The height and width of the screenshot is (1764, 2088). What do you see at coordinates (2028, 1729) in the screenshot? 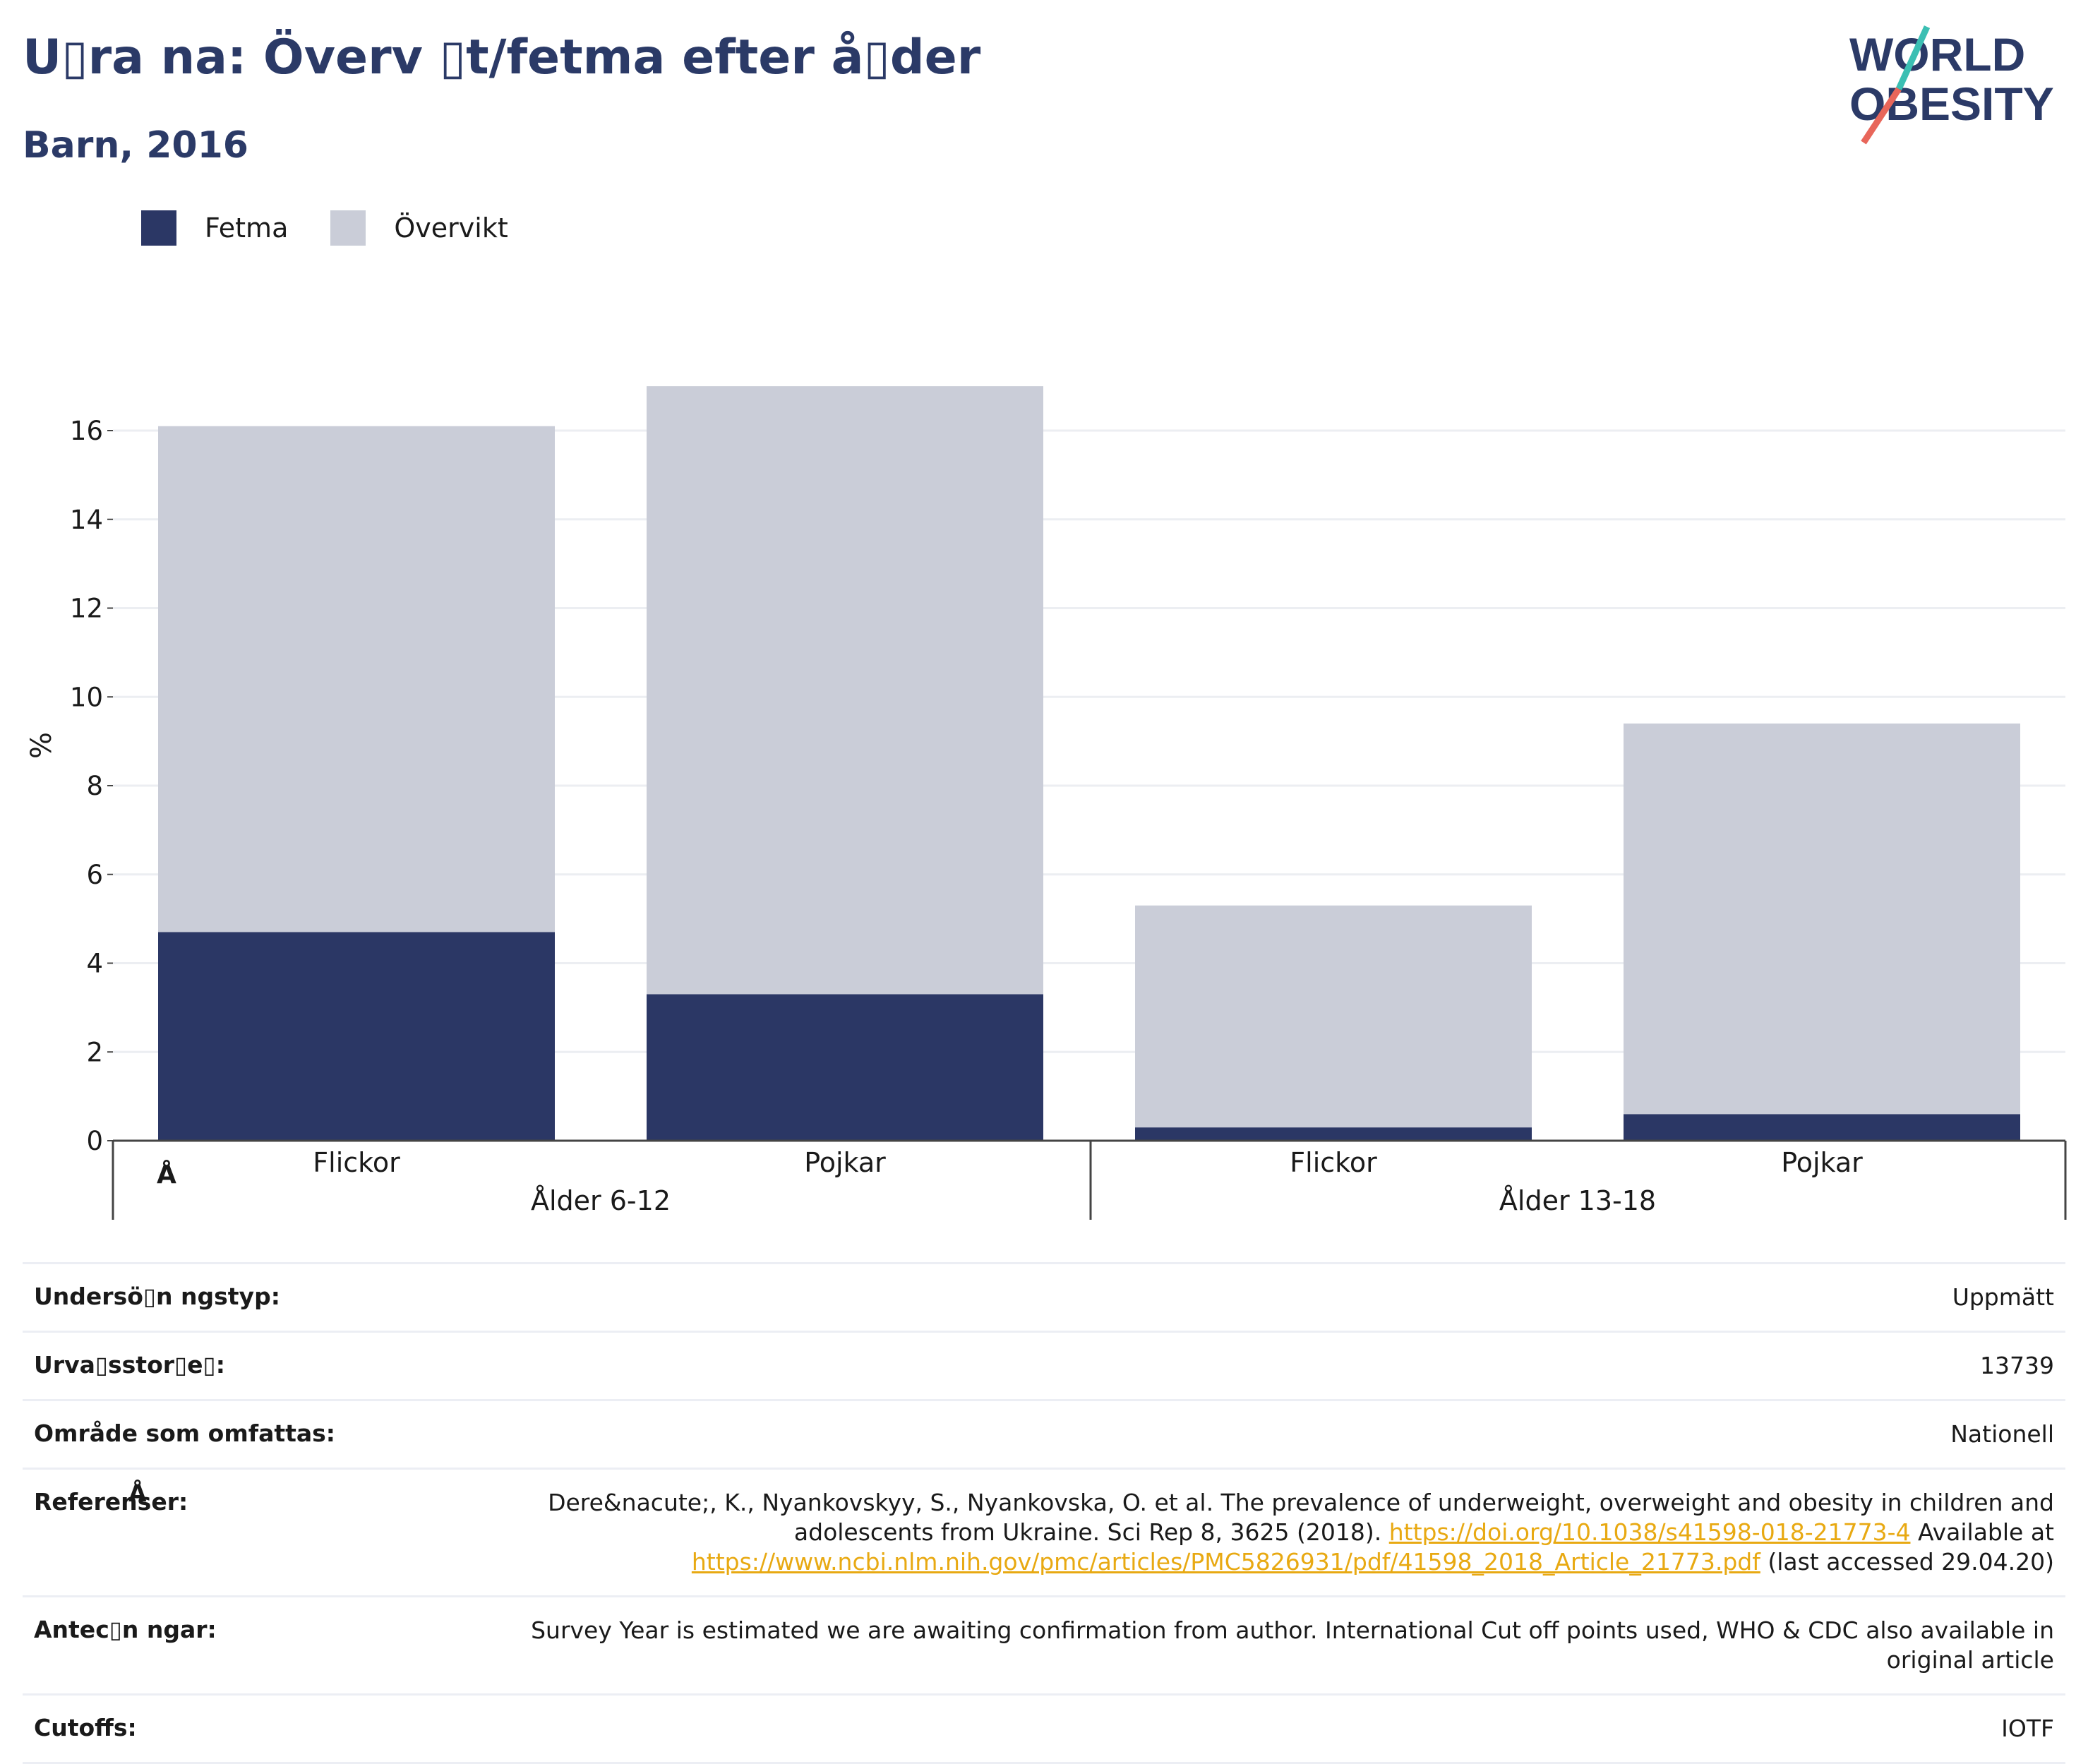
I see `info-value: IOTF` at bounding box center [2028, 1729].